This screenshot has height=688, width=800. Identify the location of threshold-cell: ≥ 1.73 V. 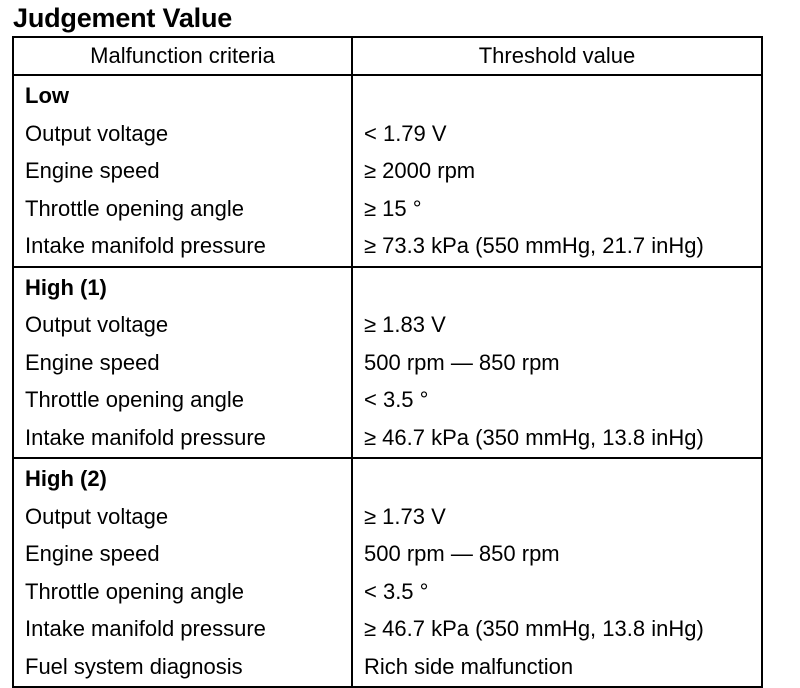
(557, 516).